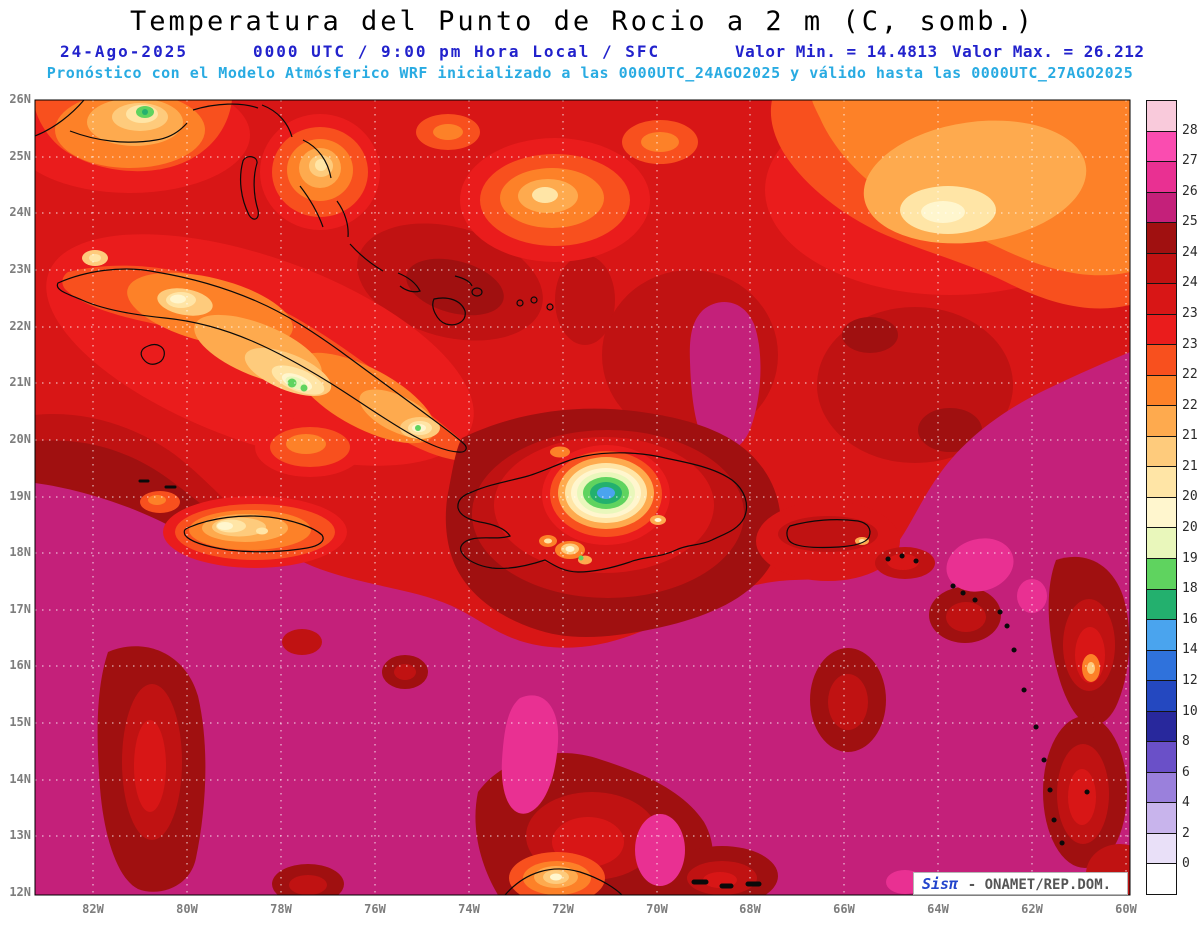 The width and height of the screenshot is (1200, 927). Describe the element at coordinates (20, 722) in the screenshot. I see `lat-label: 15N` at that location.